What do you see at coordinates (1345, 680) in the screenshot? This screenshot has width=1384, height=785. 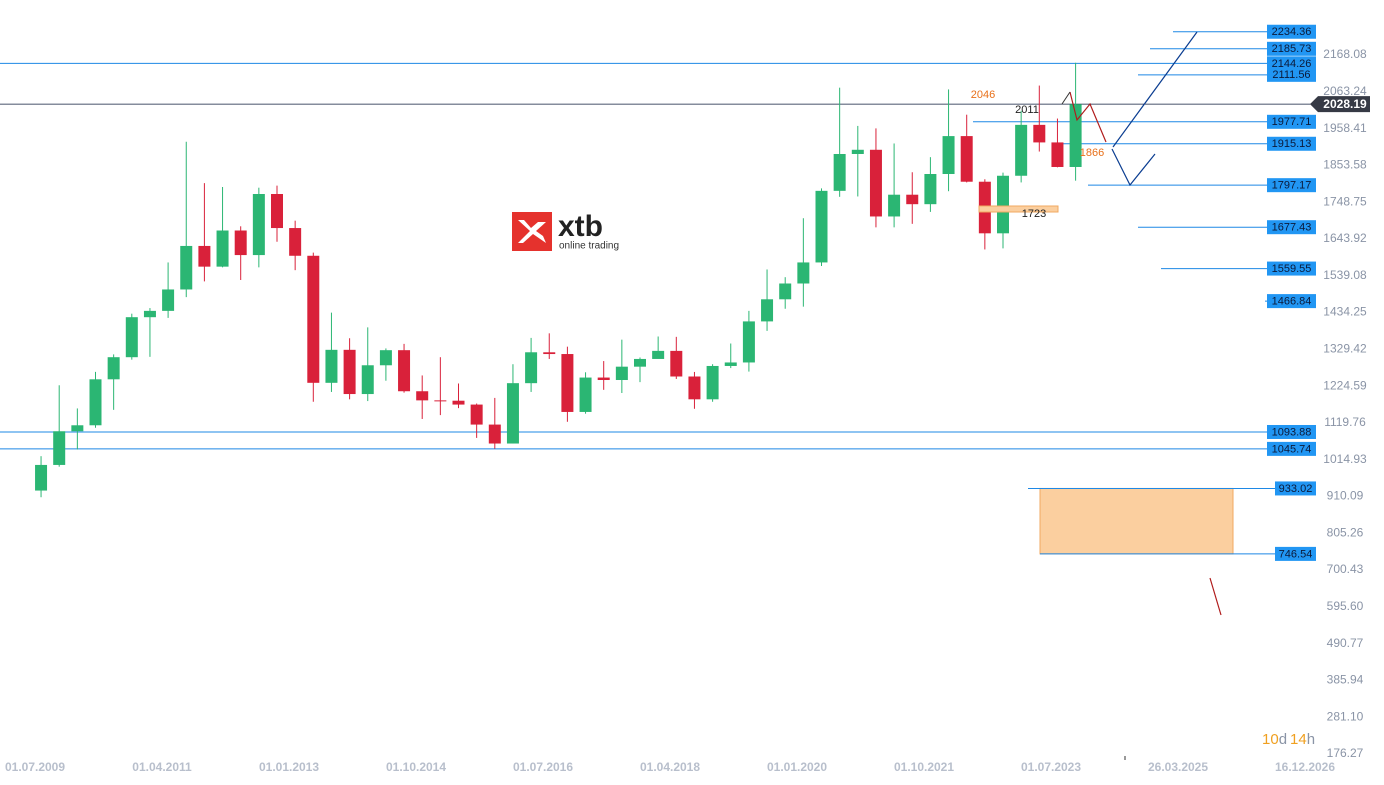 I see `y-tick-label: 385.94` at bounding box center [1345, 680].